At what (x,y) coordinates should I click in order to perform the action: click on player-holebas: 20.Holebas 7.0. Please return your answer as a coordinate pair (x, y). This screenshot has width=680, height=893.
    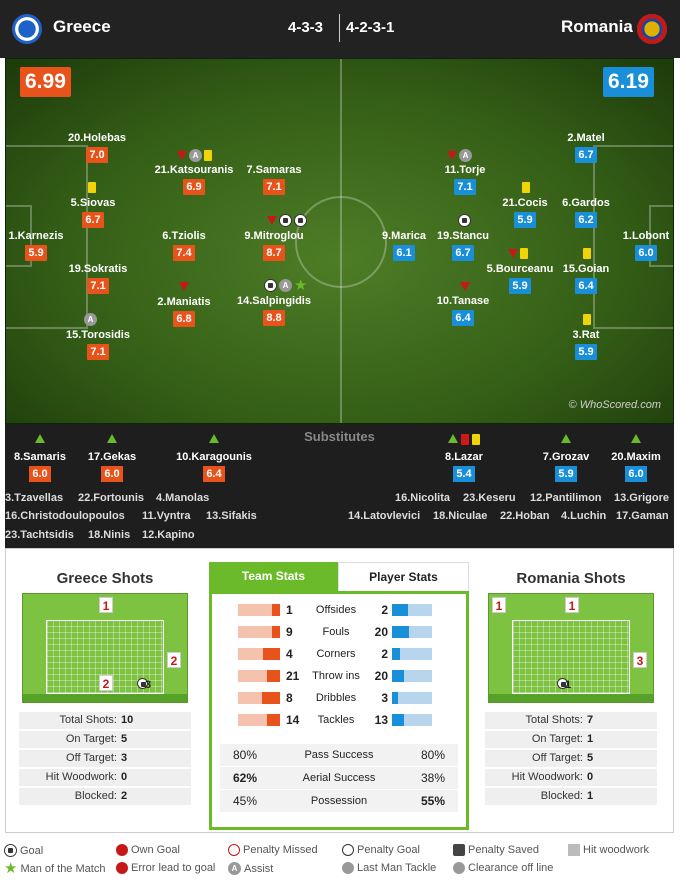
    Looking at the image, I should click on (97, 147).